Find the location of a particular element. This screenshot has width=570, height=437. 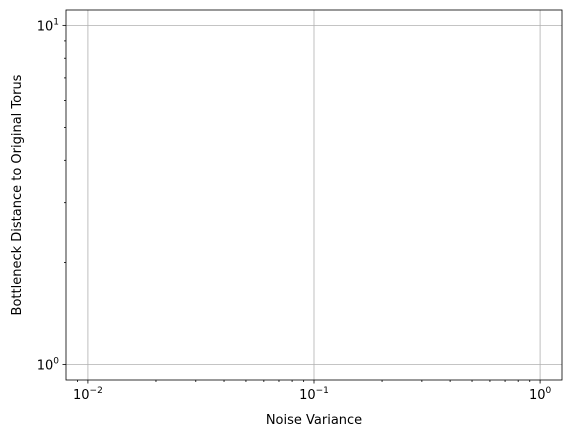

y-tick-label: 10⁰ is located at coordinates (48, 364).